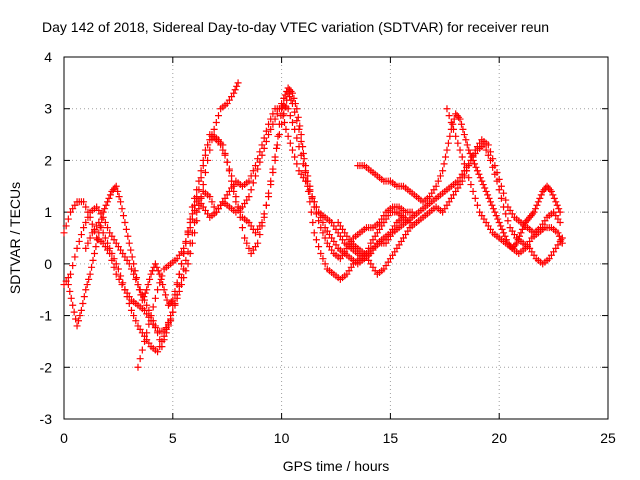  Describe the element at coordinates (48, 212) in the screenshot. I see `y-tick-label: 1` at that location.